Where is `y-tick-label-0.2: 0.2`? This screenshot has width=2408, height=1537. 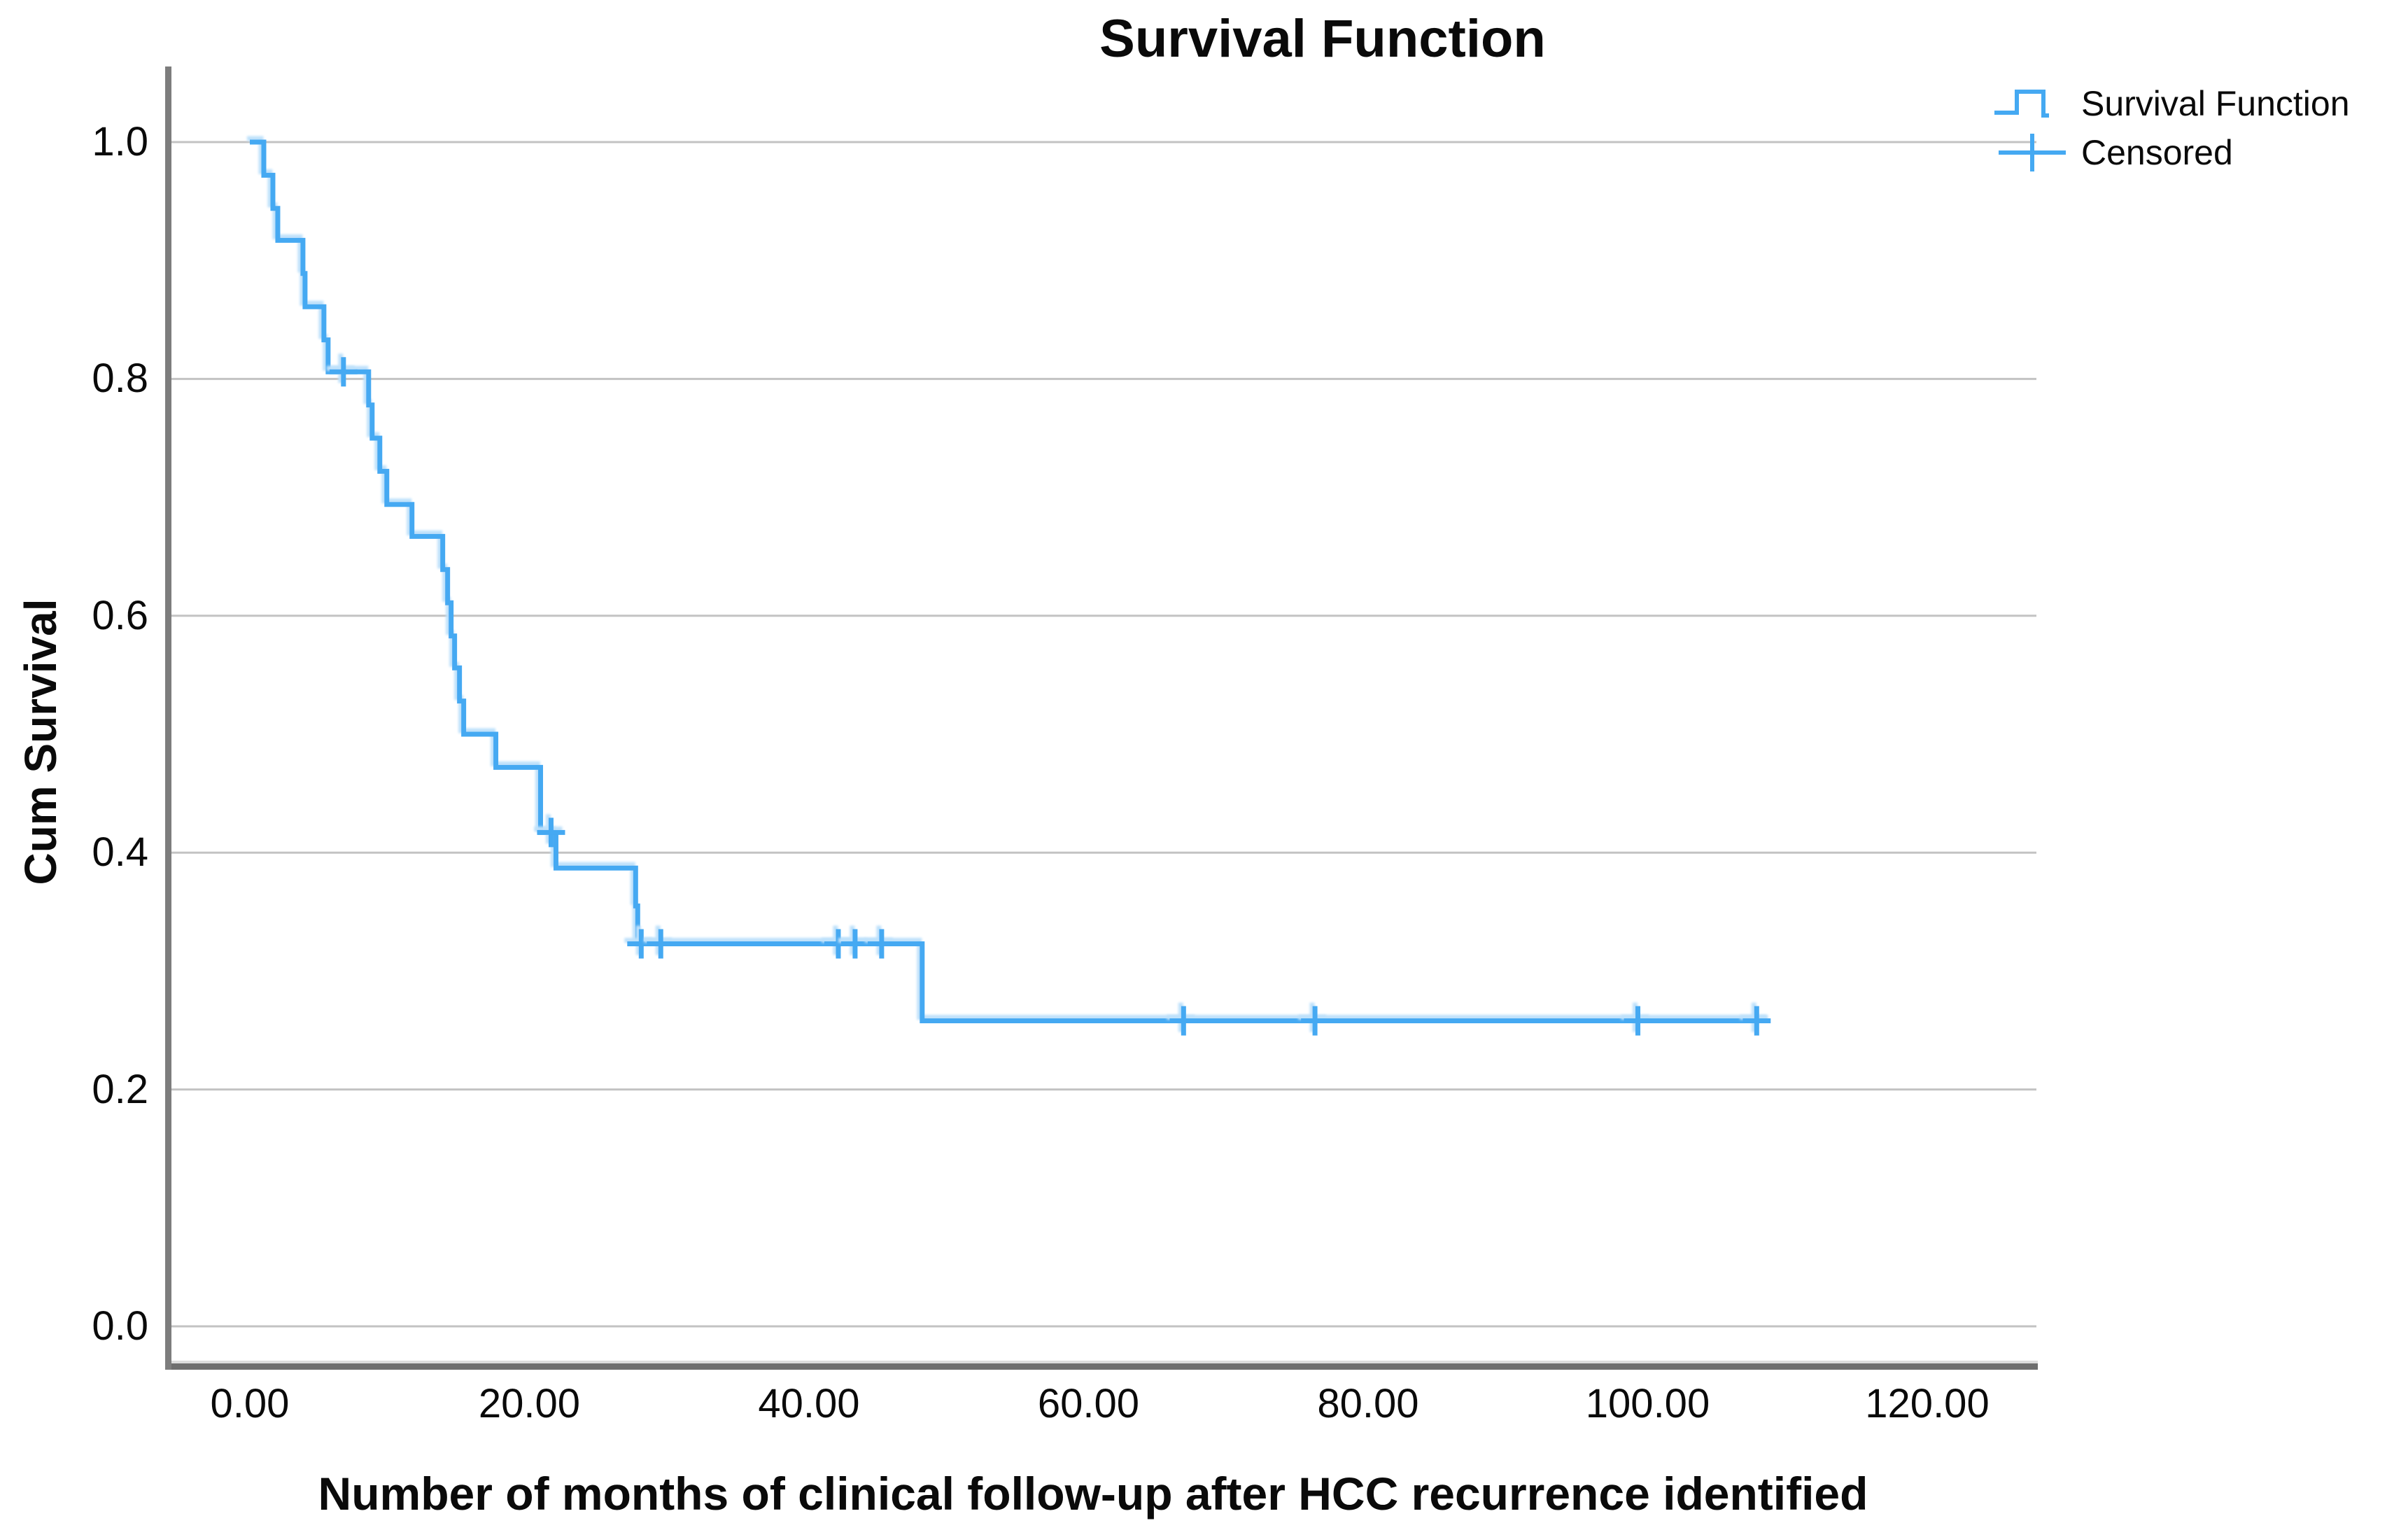 y-tick-label-0.2: 0.2 is located at coordinates (120, 1089).